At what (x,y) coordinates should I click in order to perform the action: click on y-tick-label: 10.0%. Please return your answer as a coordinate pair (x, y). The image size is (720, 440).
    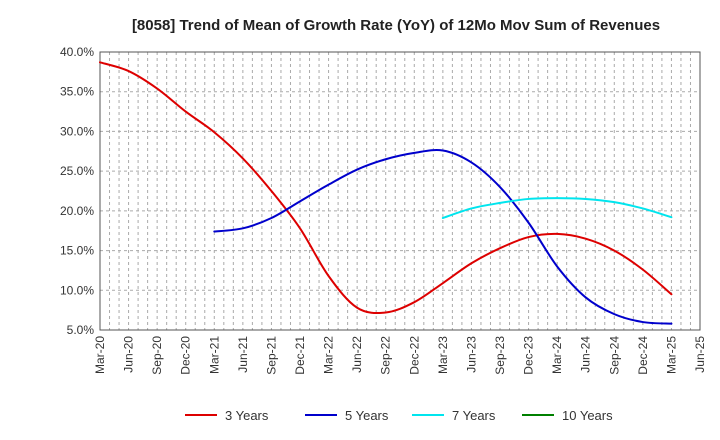
    Looking at the image, I should click on (77, 290).